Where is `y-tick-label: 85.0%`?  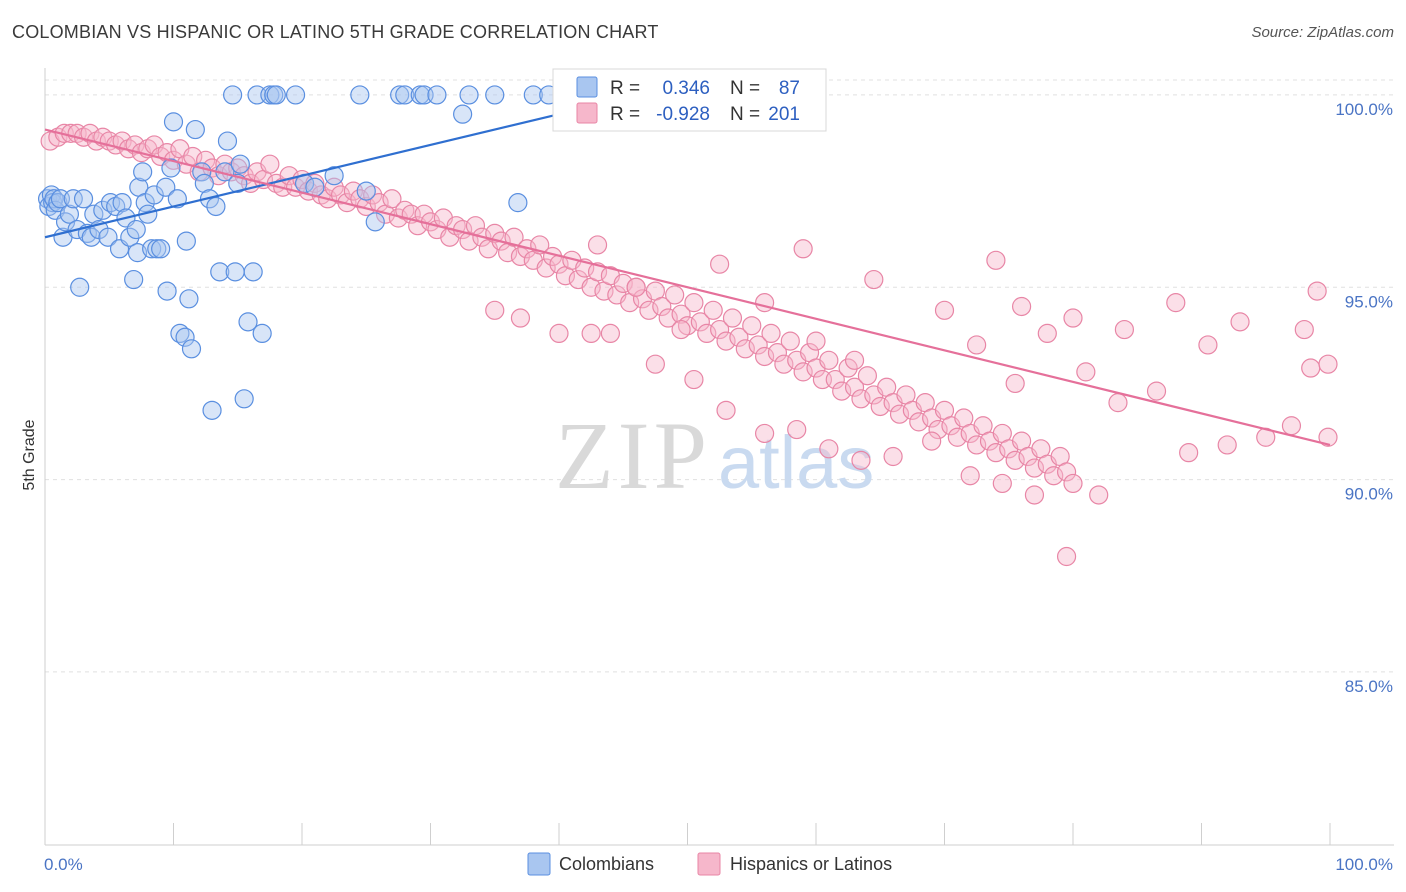 y-tick-label: 85.0% is located at coordinates (1369, 686).